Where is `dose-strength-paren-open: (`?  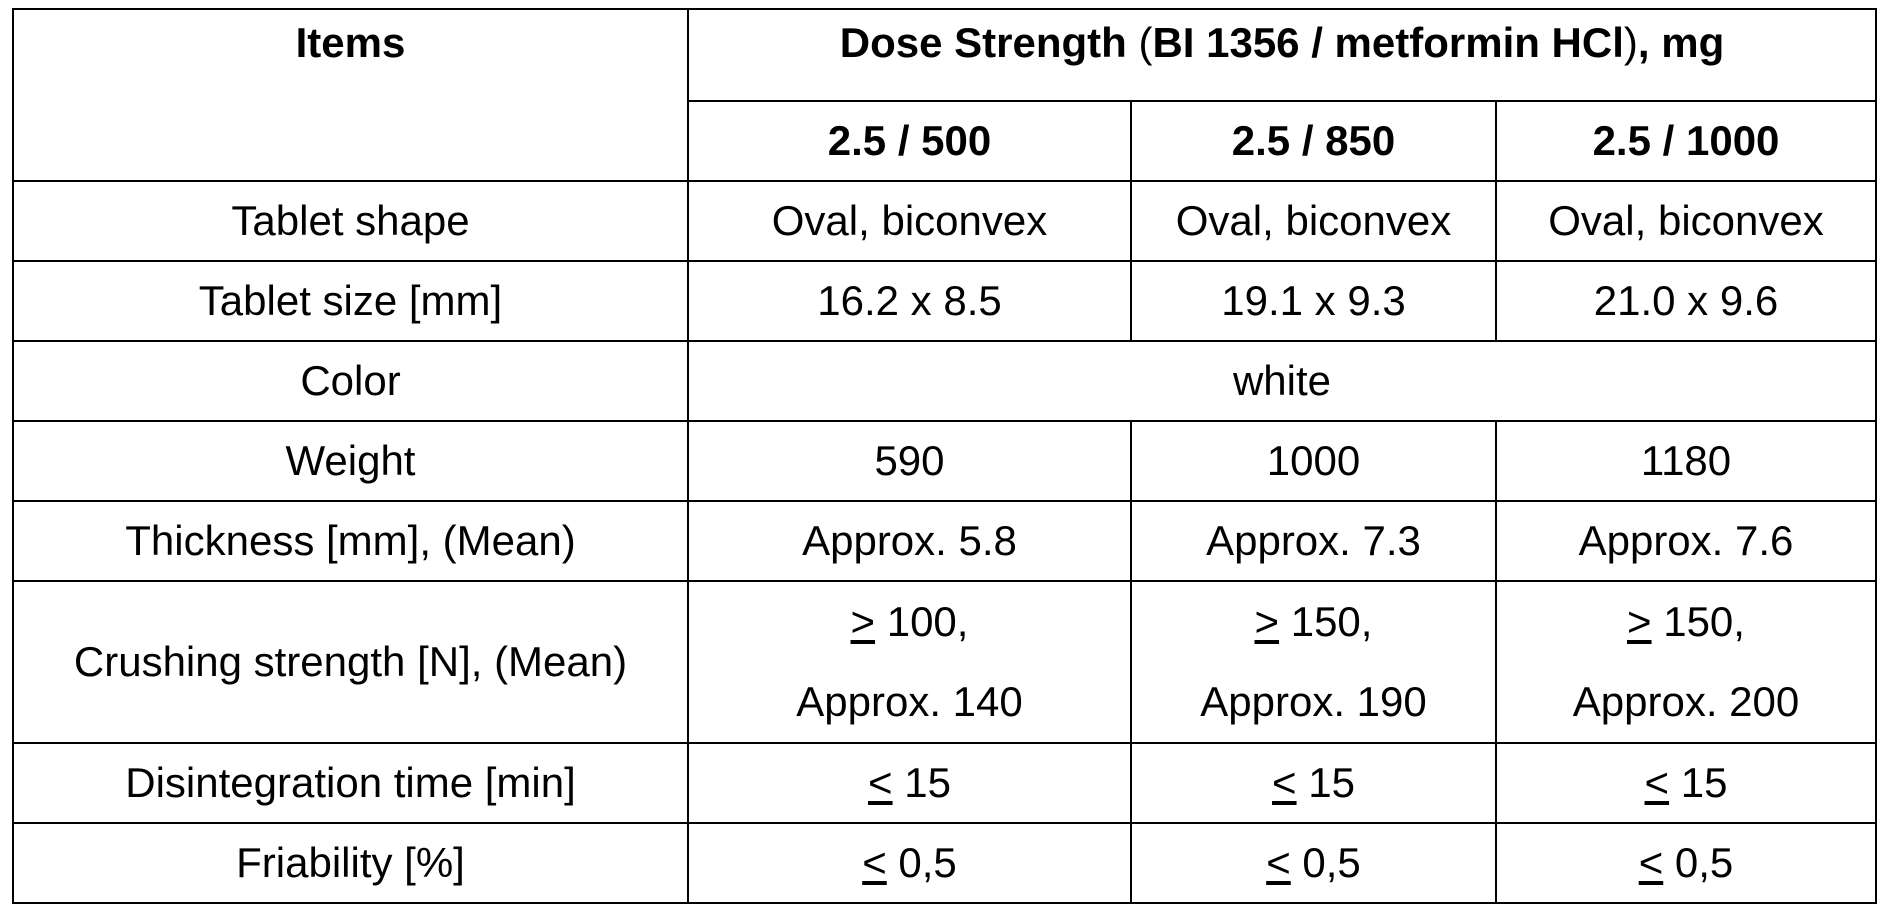 dose-strength-paren-open: ( is located at coordinates (1140, 42).